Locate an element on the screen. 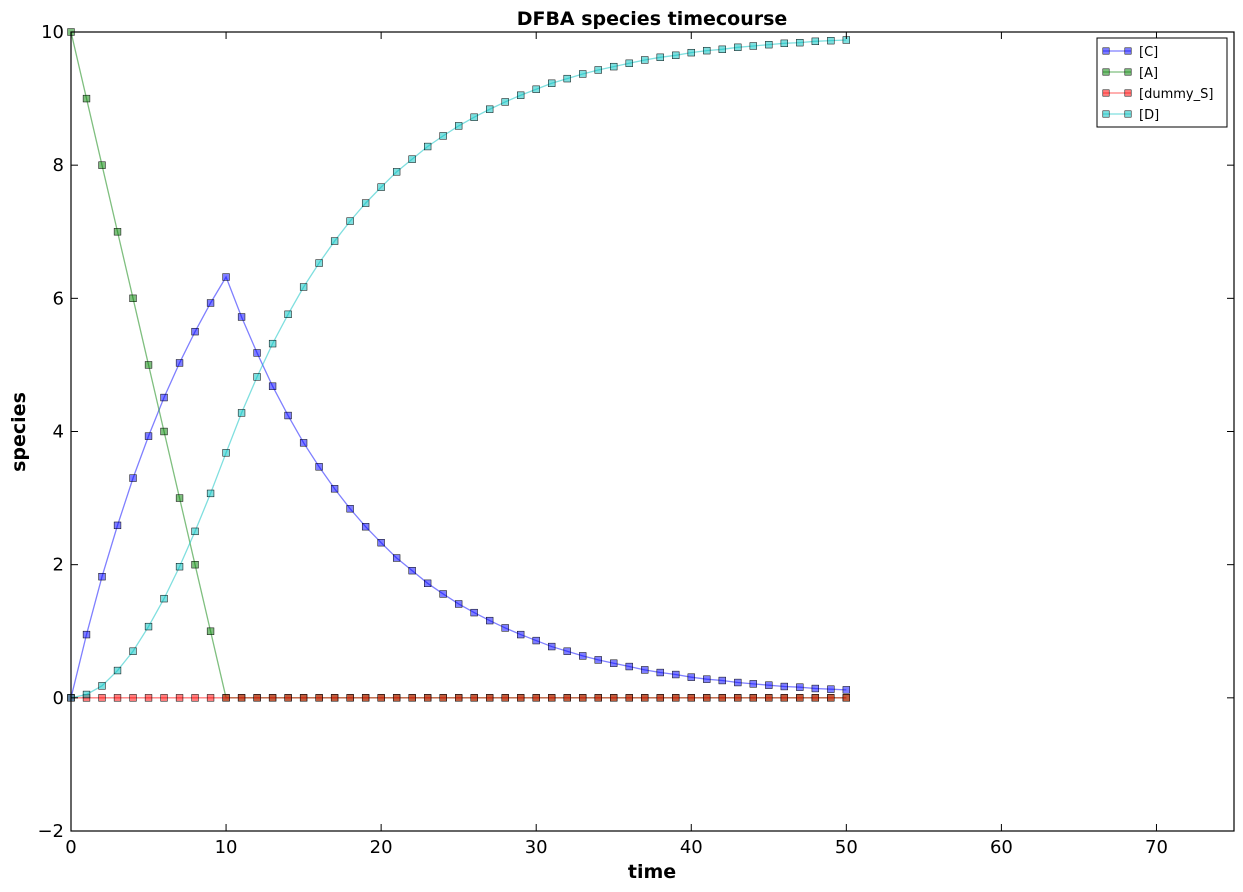 The image size is (1243, 892). y-tick-label: 4 is located at coordinates (58, 432).